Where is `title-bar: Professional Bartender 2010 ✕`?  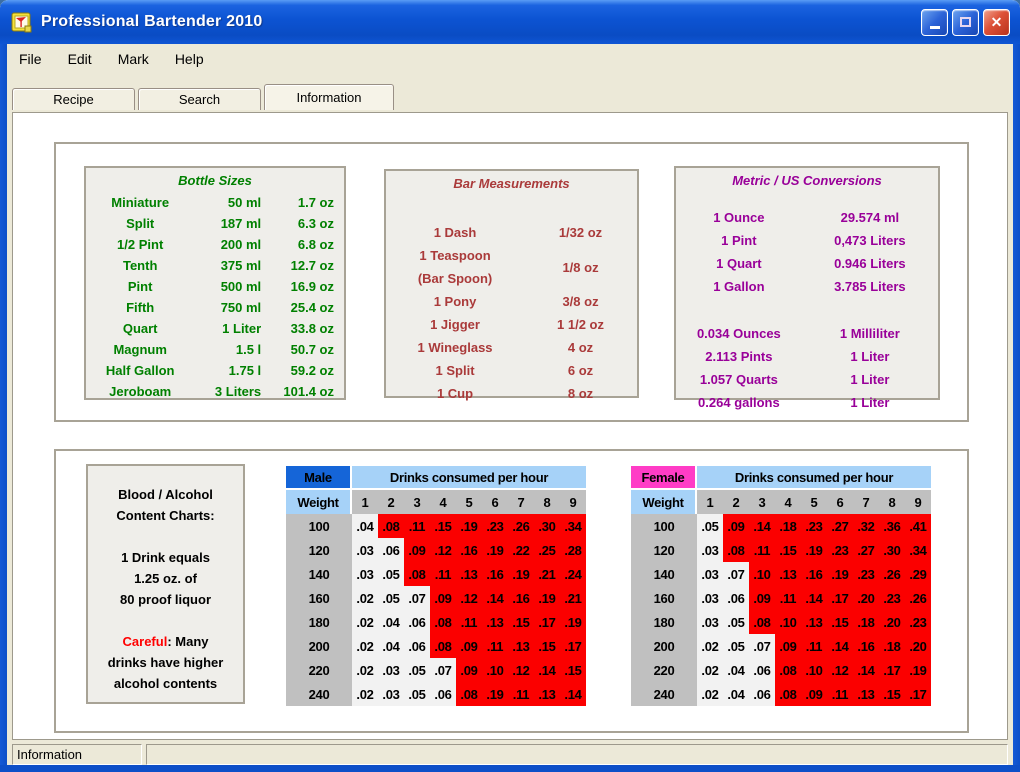 title-bar: Professional Bartender 2010 ✕ is located at coordinates (510, 22).